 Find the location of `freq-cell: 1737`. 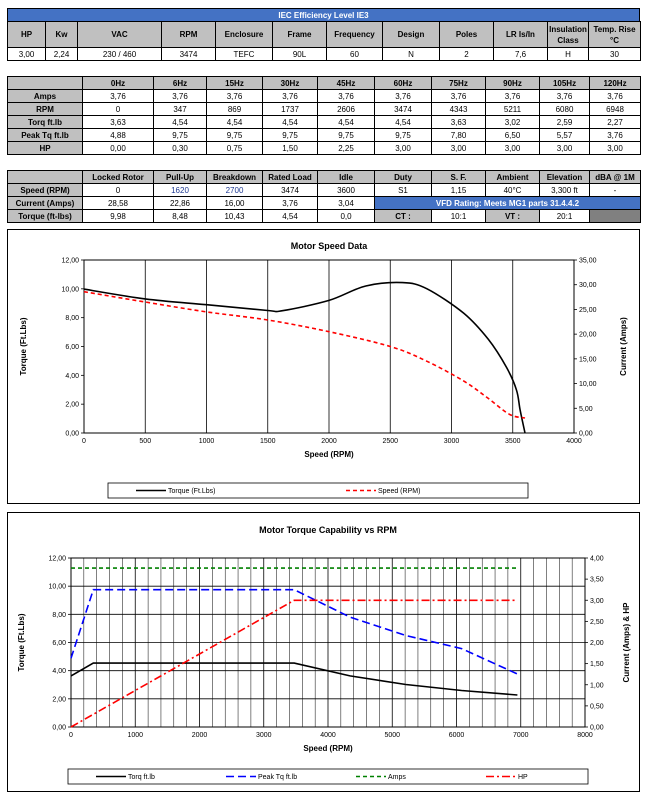

freq-cell: 1737 is located at coordinates (290, 109).